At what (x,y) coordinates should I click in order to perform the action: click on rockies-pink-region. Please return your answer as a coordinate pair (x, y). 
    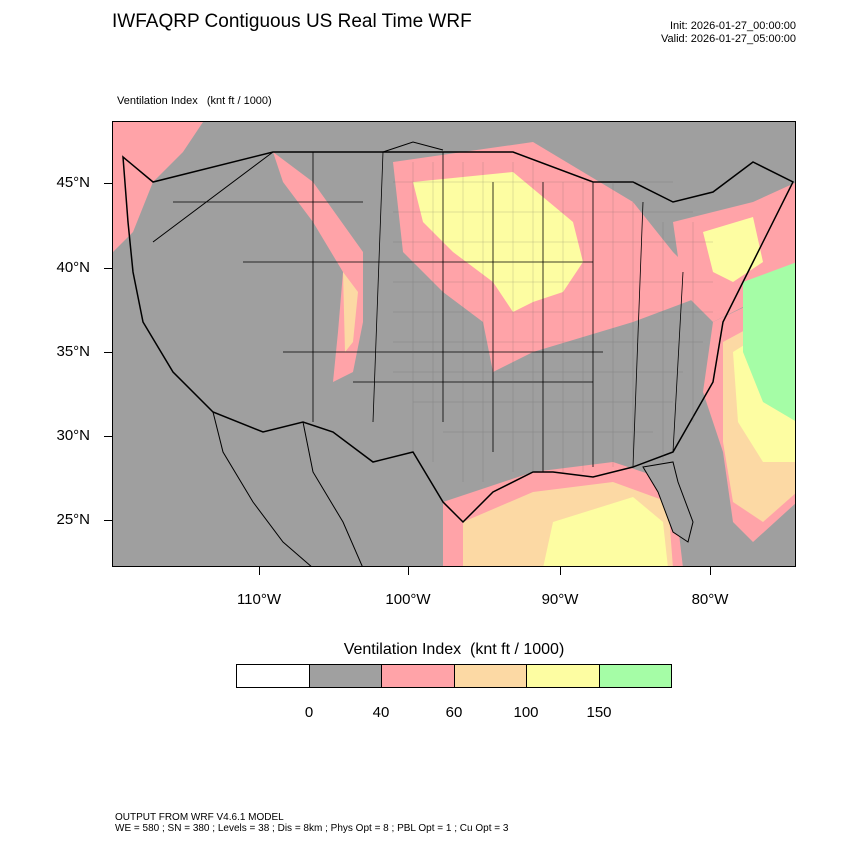
    Looking at the image, I should click on (318, 267).